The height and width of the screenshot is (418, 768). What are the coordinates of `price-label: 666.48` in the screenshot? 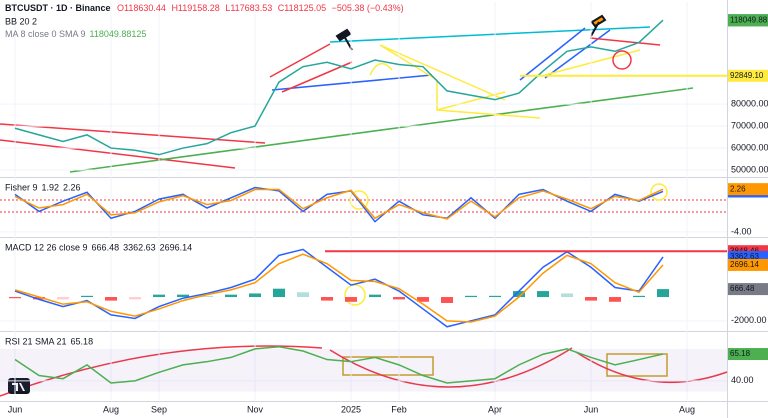 It's located at (742, 288).